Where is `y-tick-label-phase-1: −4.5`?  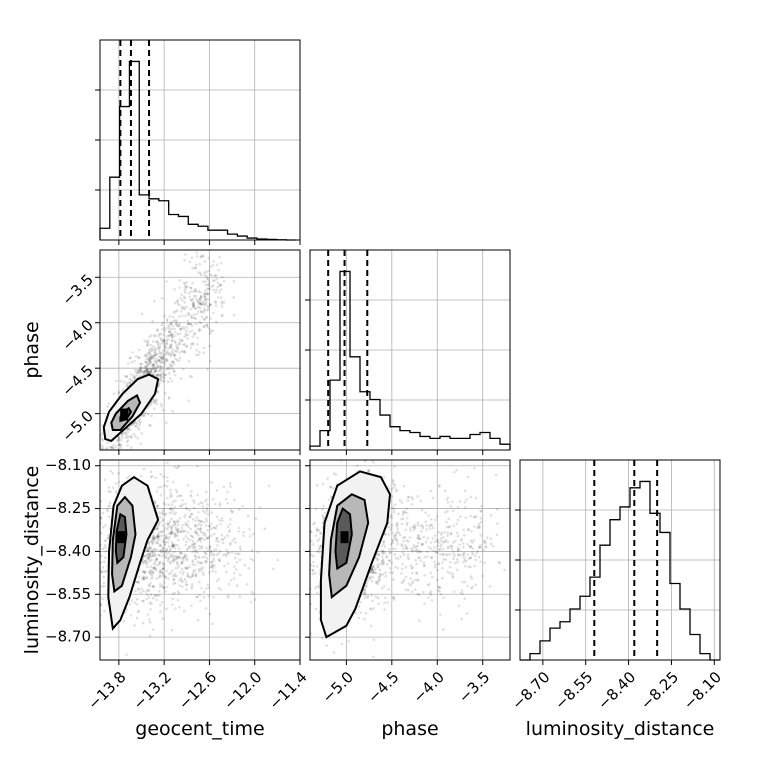
y-tick-label-phase-1: −4.5 is located at coordinates (78, 380).